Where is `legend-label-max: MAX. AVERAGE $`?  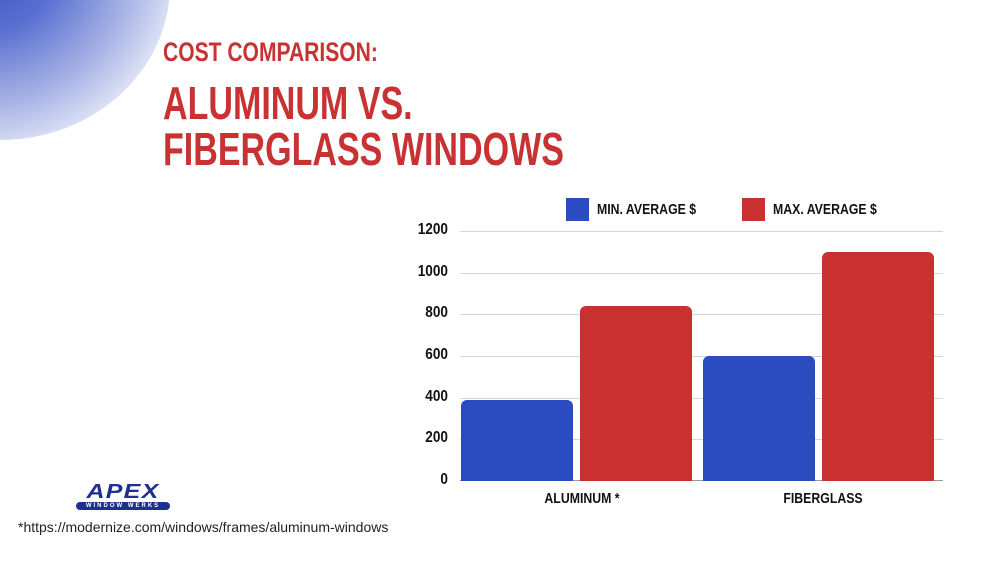 legend-label-max: MAX. AVERAGE $ is located at coordinates (824, 209).